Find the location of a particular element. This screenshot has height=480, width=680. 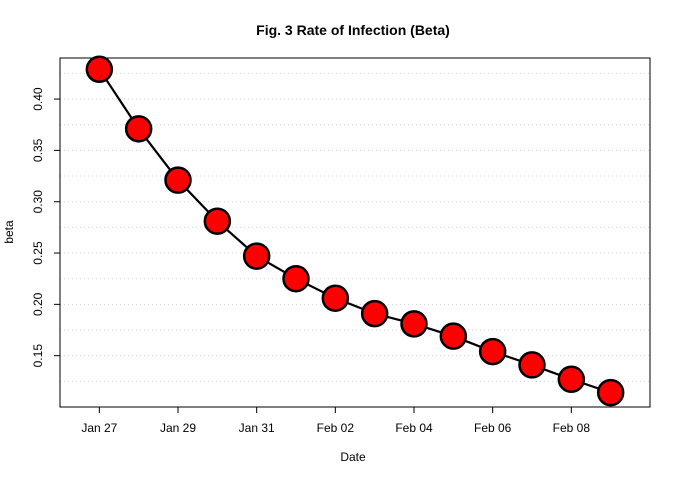

x-tick-label: Feb 04 is located at coordinates (414, 428).